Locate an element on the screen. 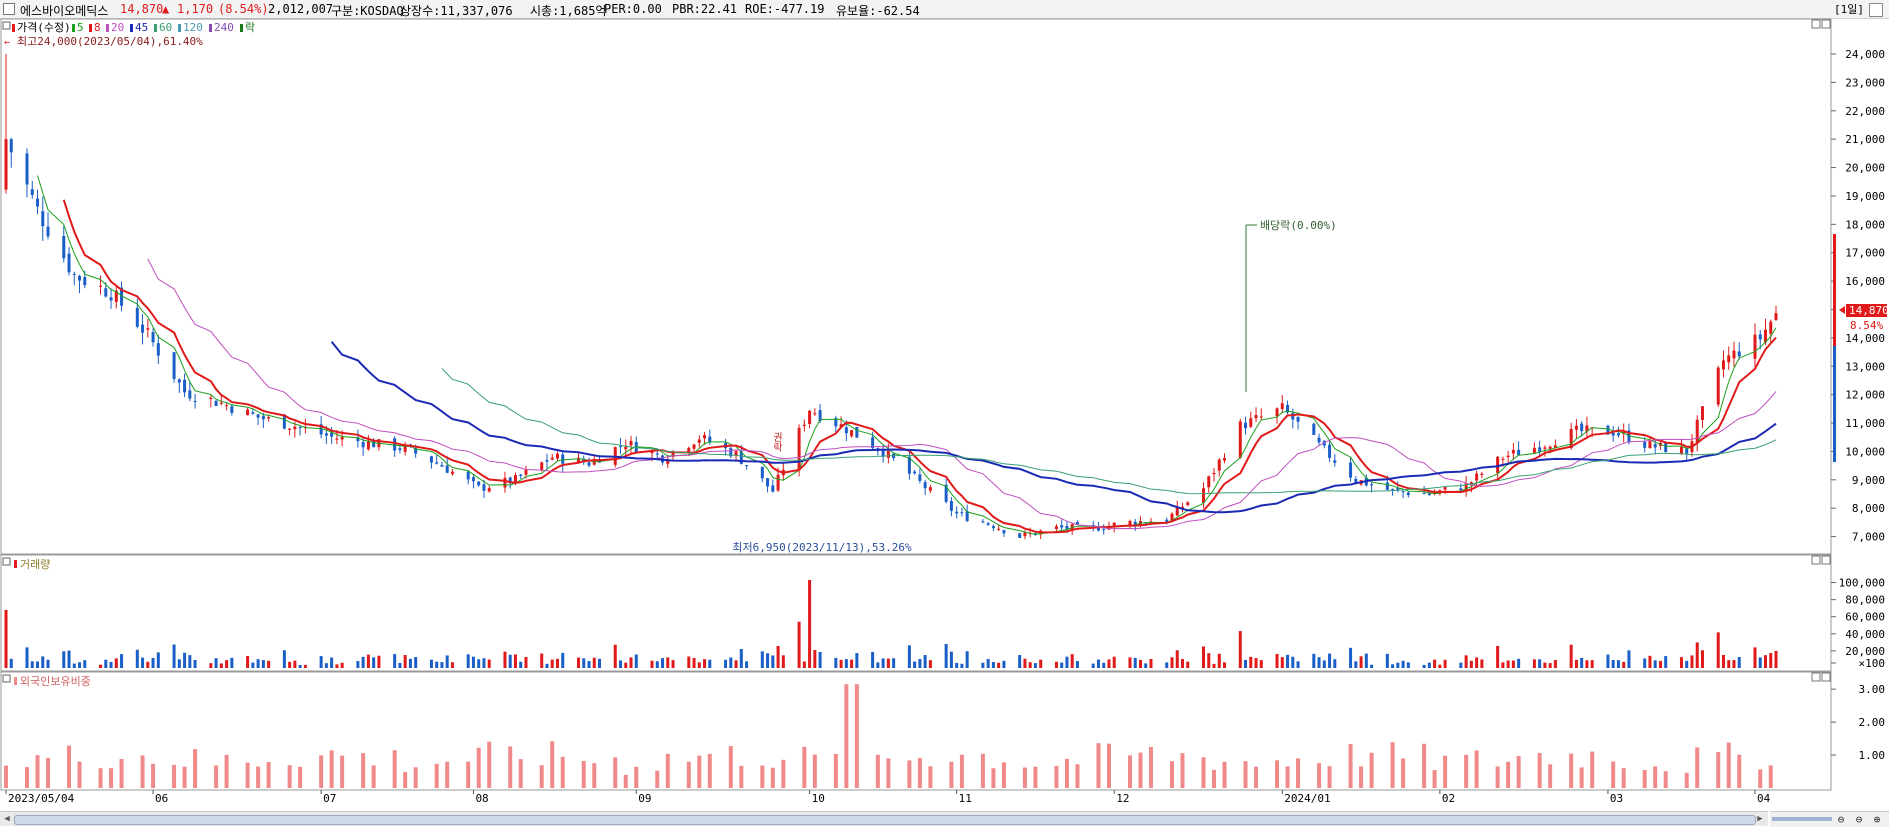 The width and height of the screenshot is (1889, 827). zoom-in-icon: ⊕ is located at coordinates (1877, 819).